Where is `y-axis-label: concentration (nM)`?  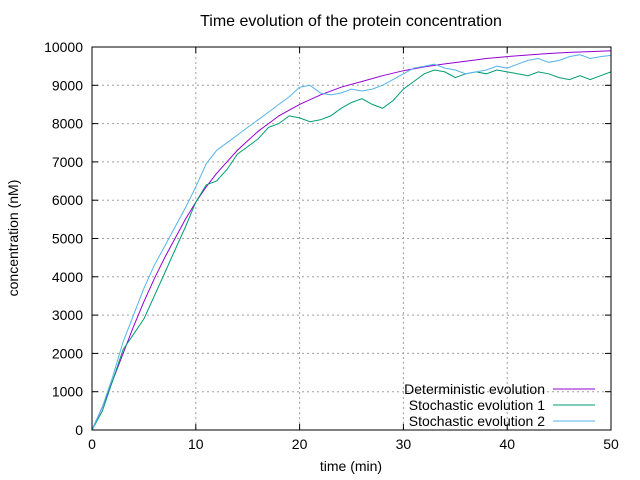 y-axis-label: concentration (nM) is located at coordinates (13, 238).